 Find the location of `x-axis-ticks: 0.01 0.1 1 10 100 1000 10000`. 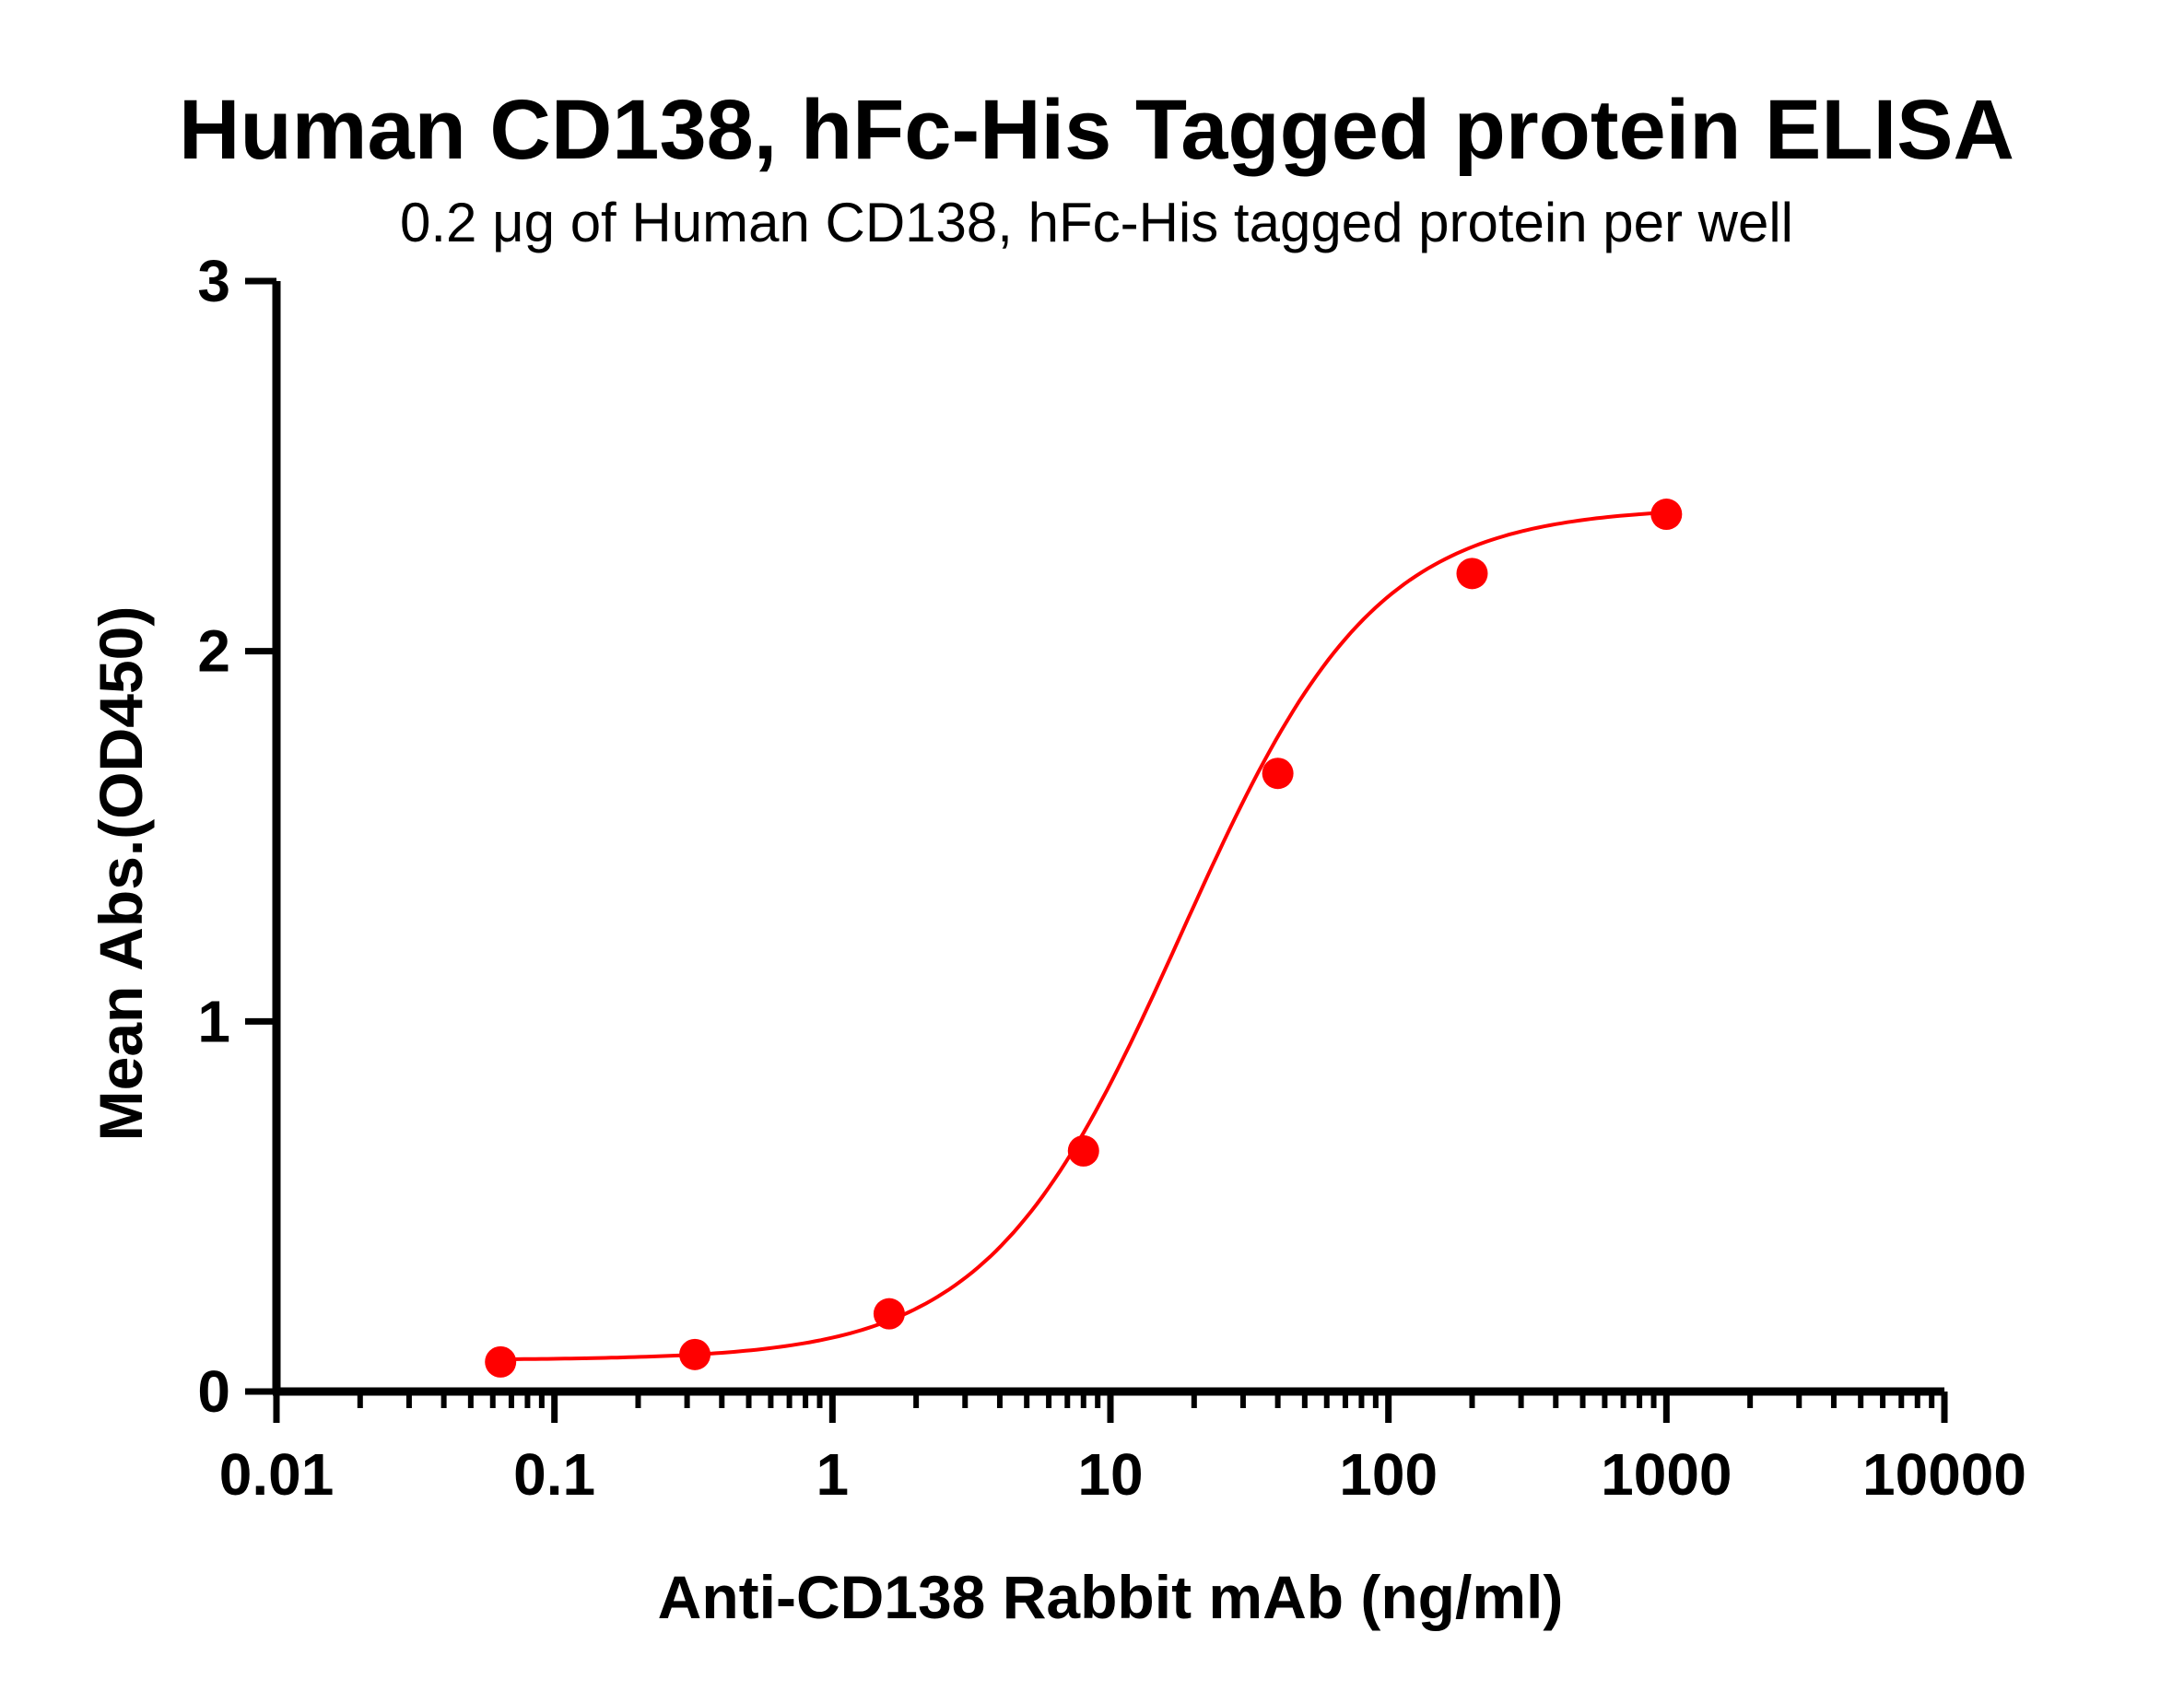

x-axis-ticks: 0.01 0.1 1 10 100 1000 10000 is located at coordinates (1122, 1450).